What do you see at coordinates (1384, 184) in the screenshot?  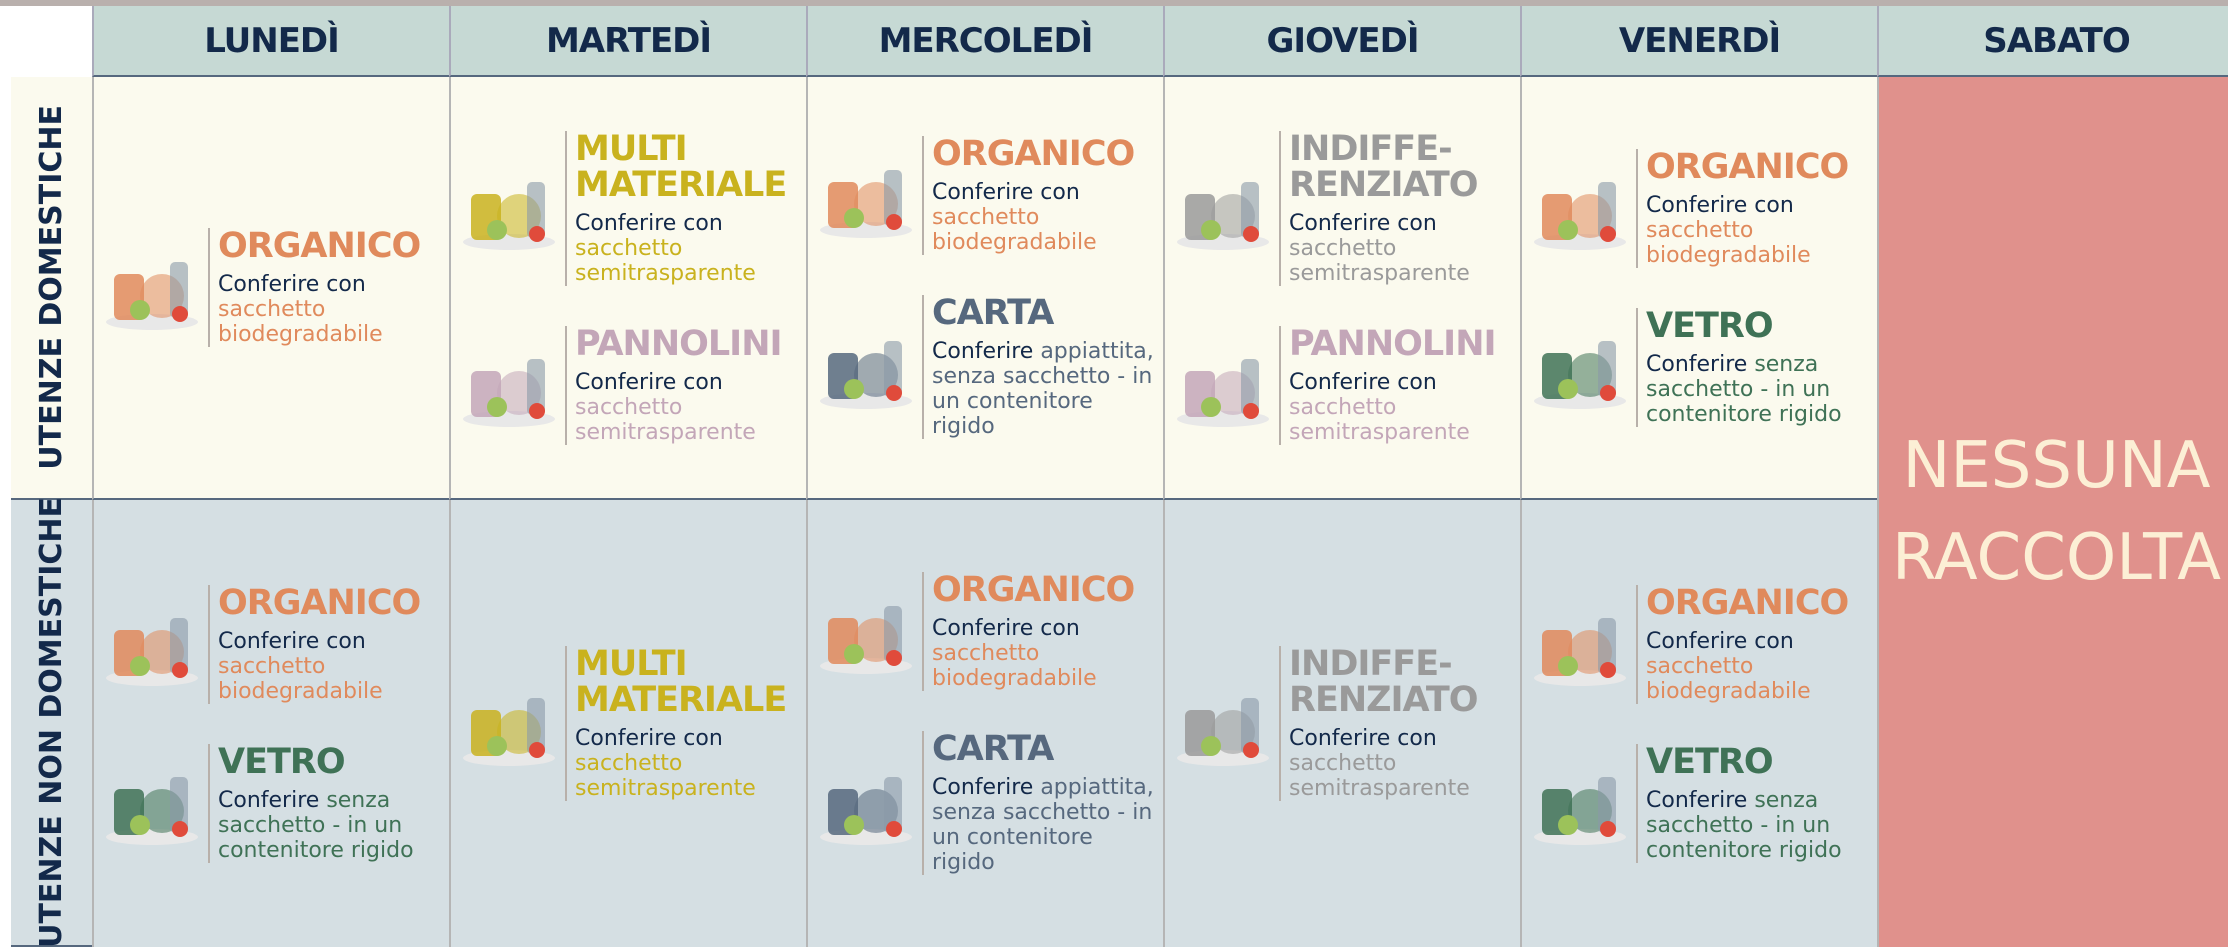 I see `title-line: RENZIATO` at bounding box center [1384, 184].